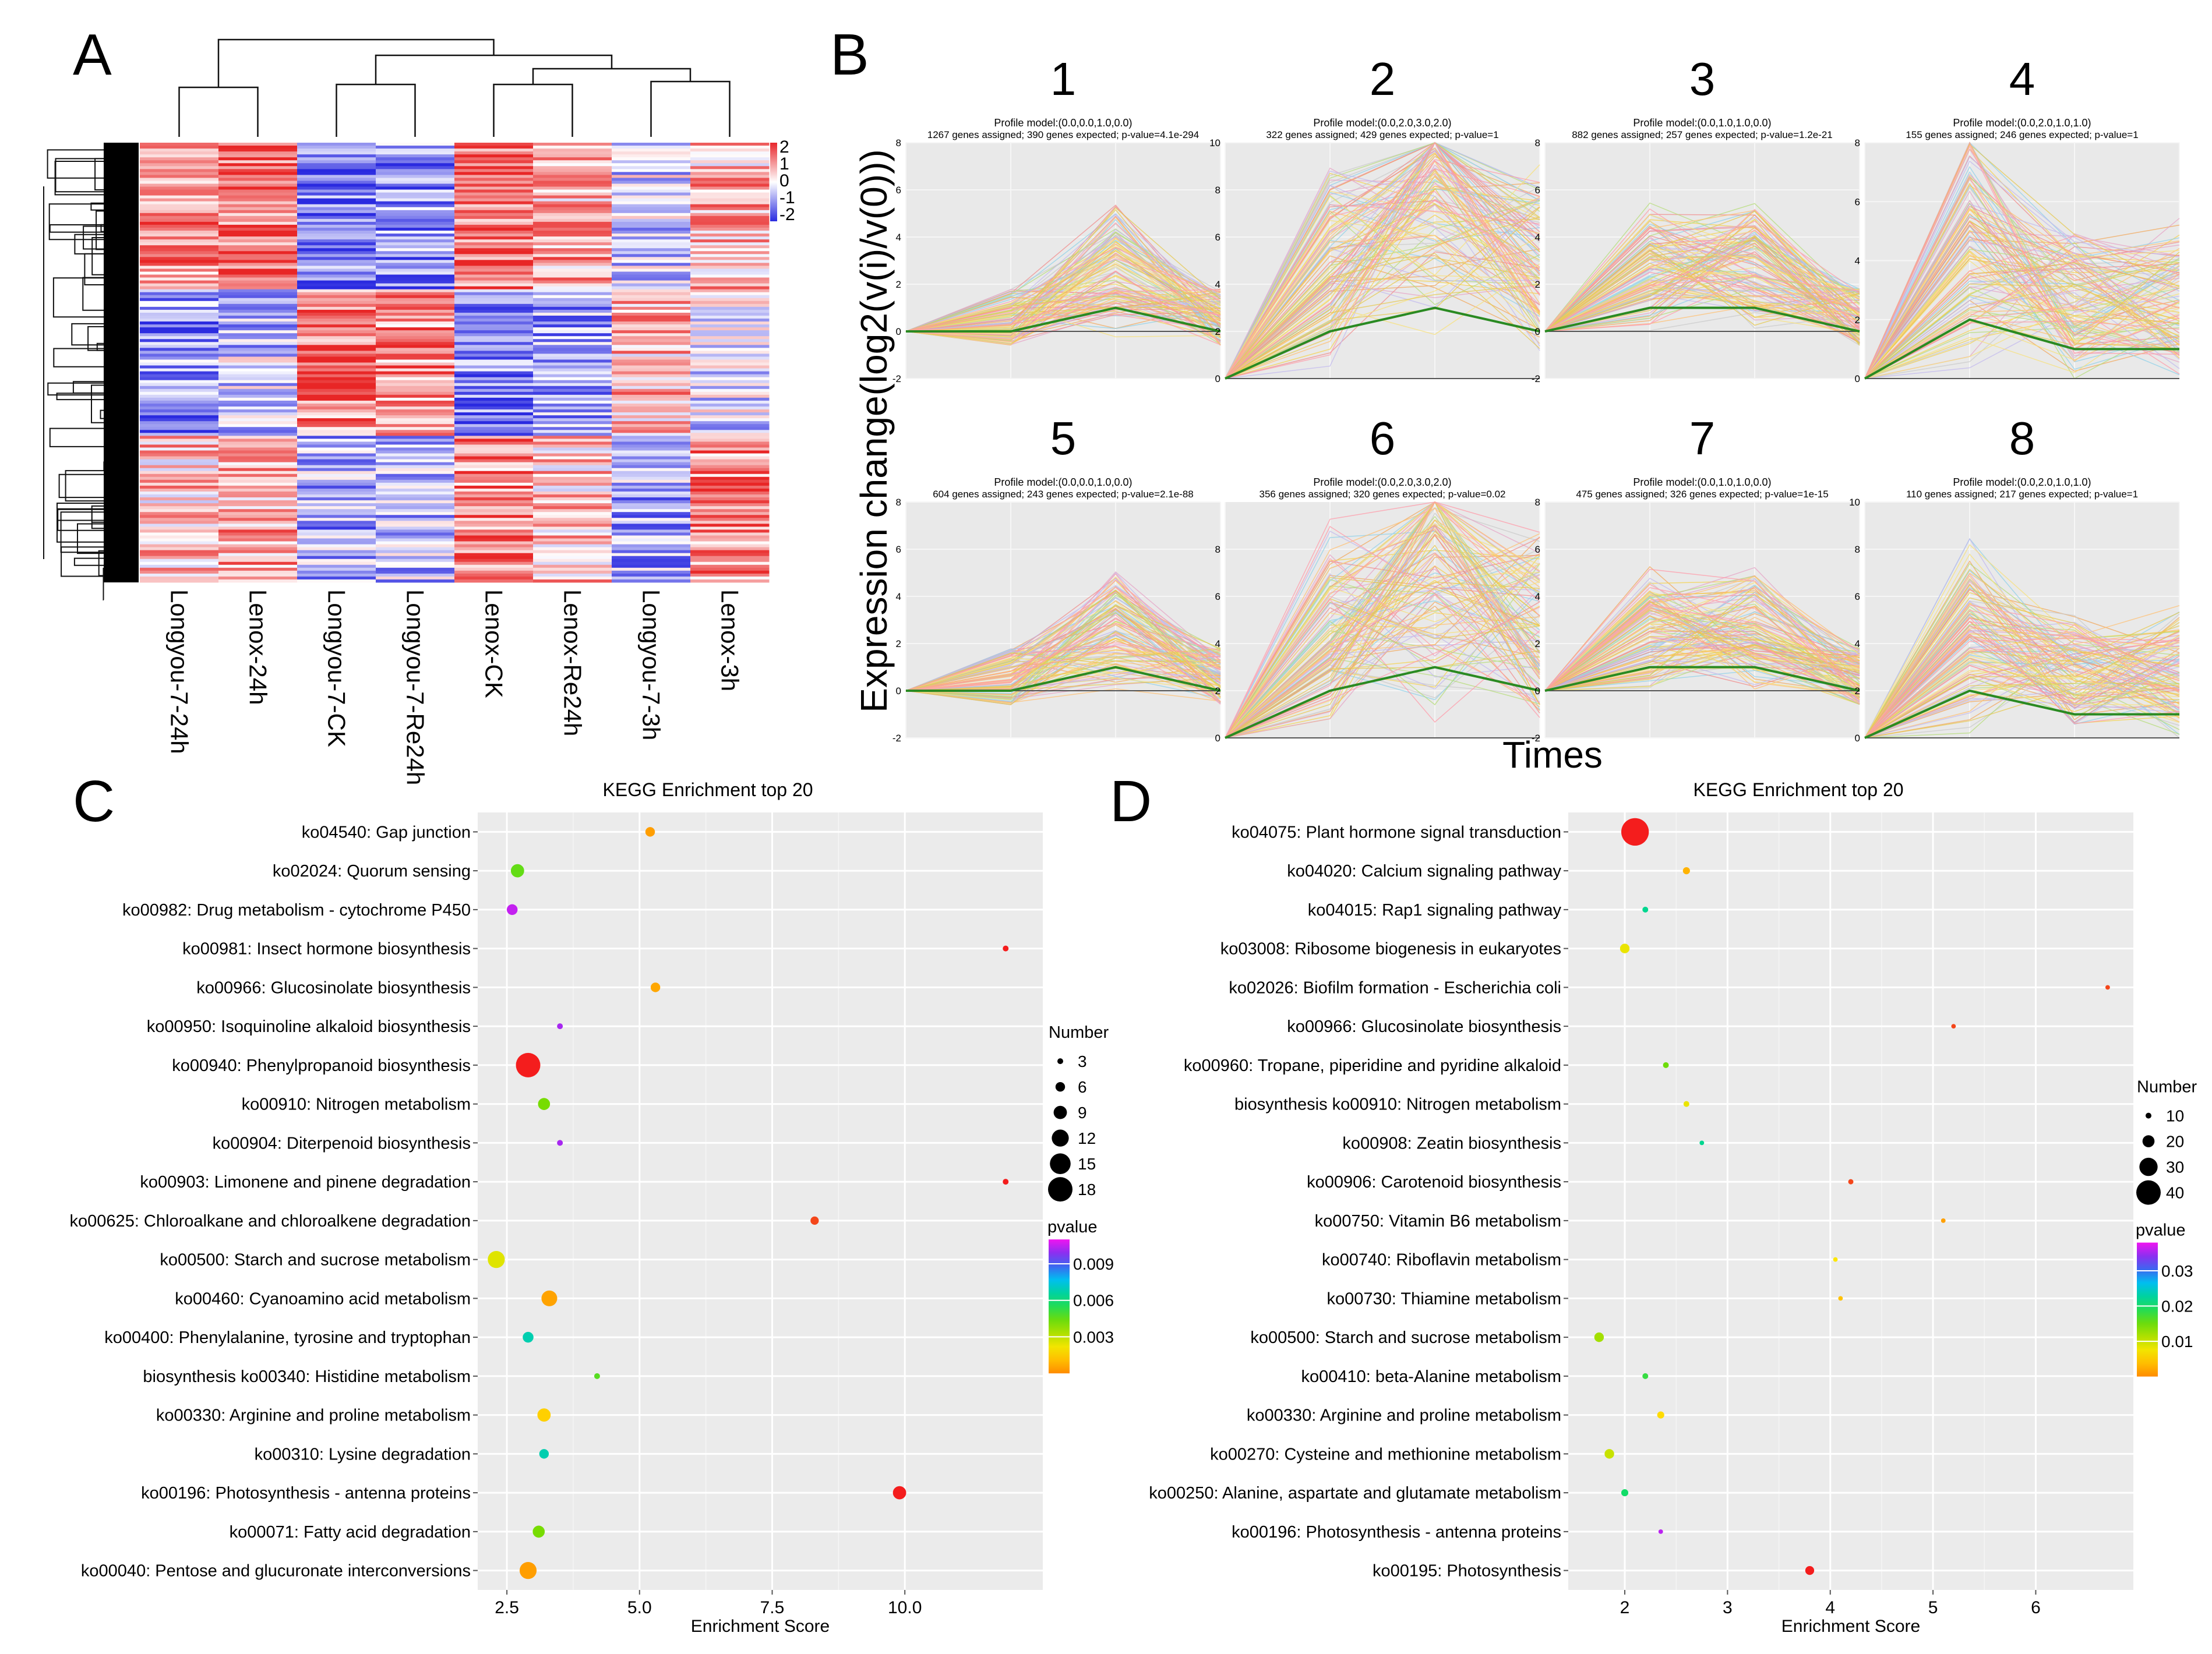 The image size is (2212, 1654). I want to click on profile-y-tick: 4, so click(899, 237).